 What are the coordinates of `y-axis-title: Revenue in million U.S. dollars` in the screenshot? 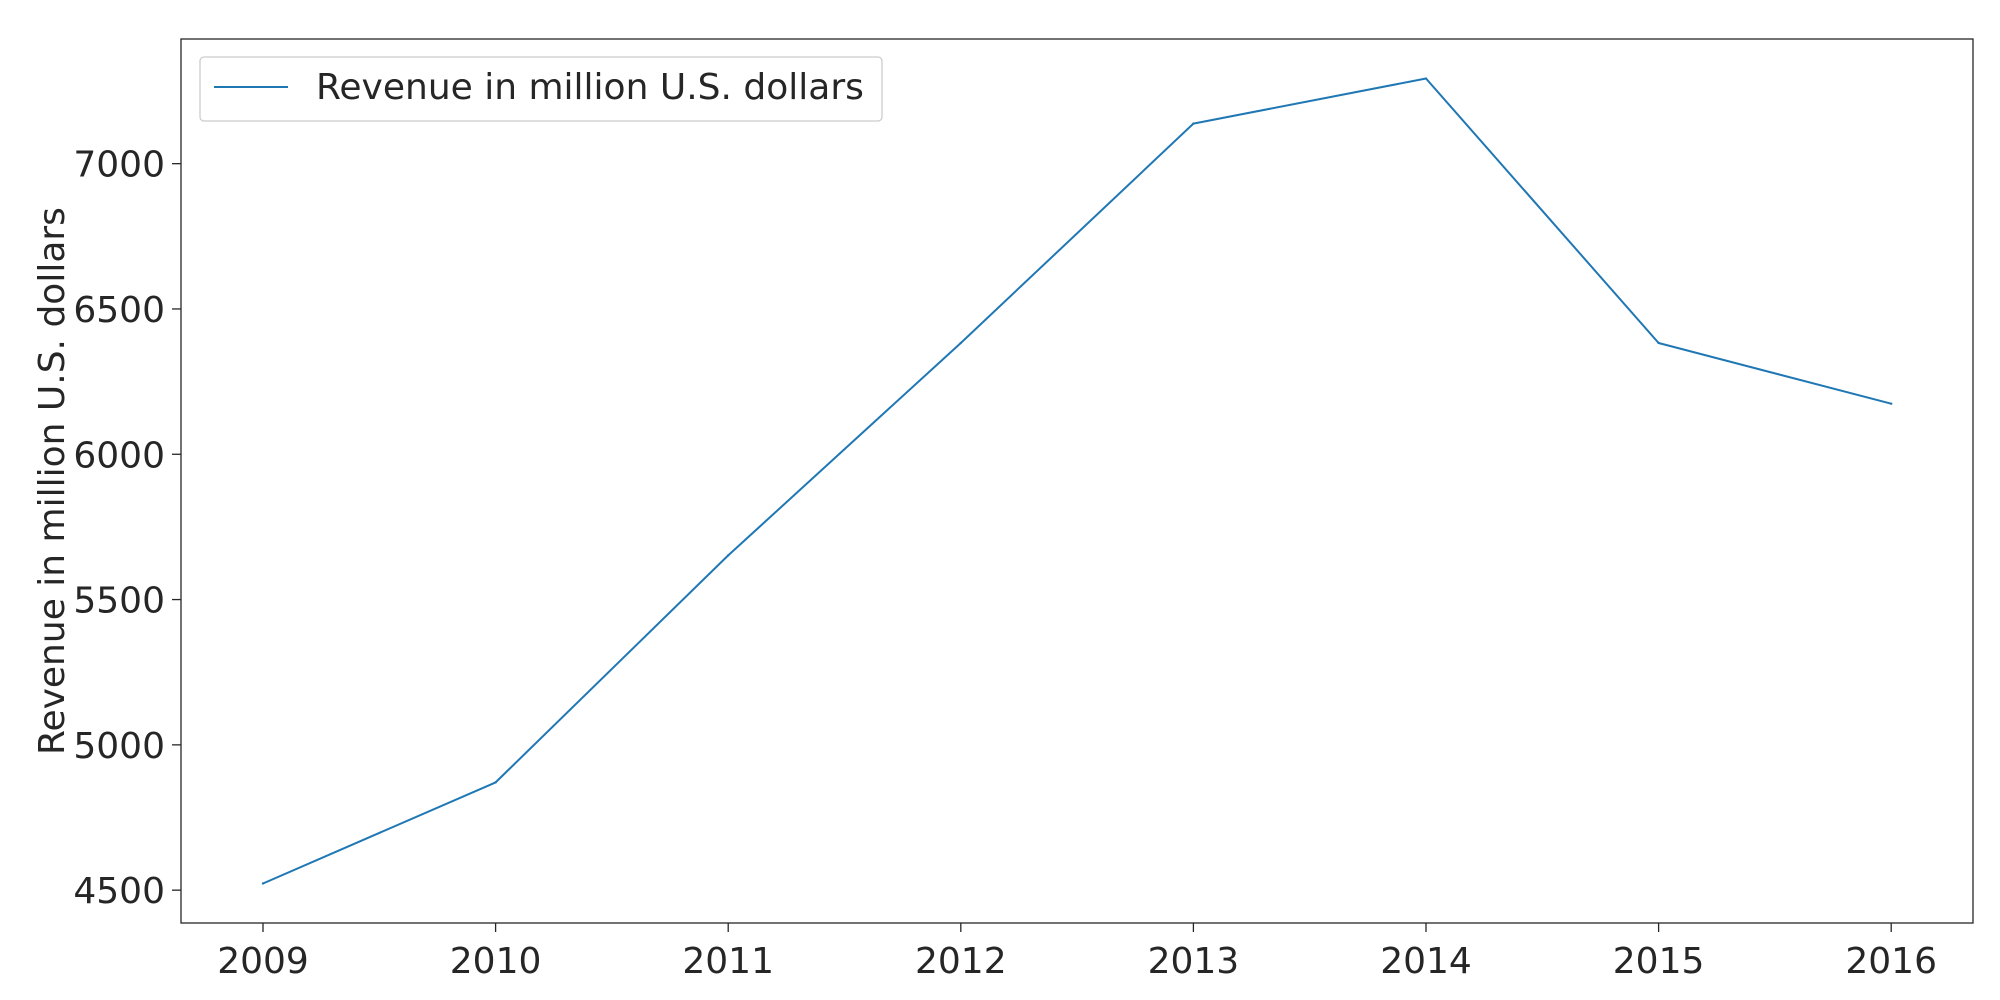 It's located at (52, 481).